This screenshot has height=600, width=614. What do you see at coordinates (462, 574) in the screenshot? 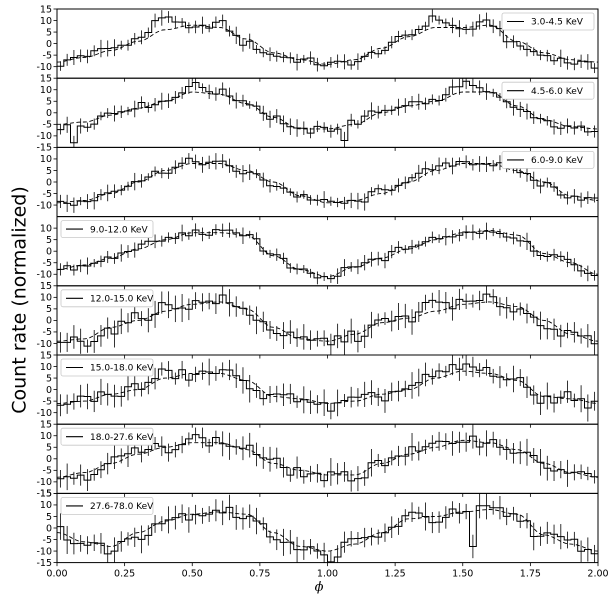
I see `x-tick-label: 1.50` at bounding box center [462, 574].